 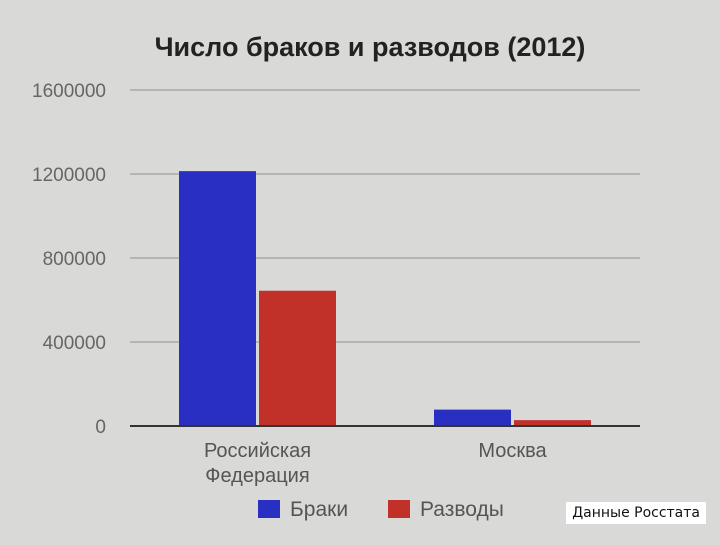 I want to click on y-tick-label: 1600000, so click(x=69, y=91).